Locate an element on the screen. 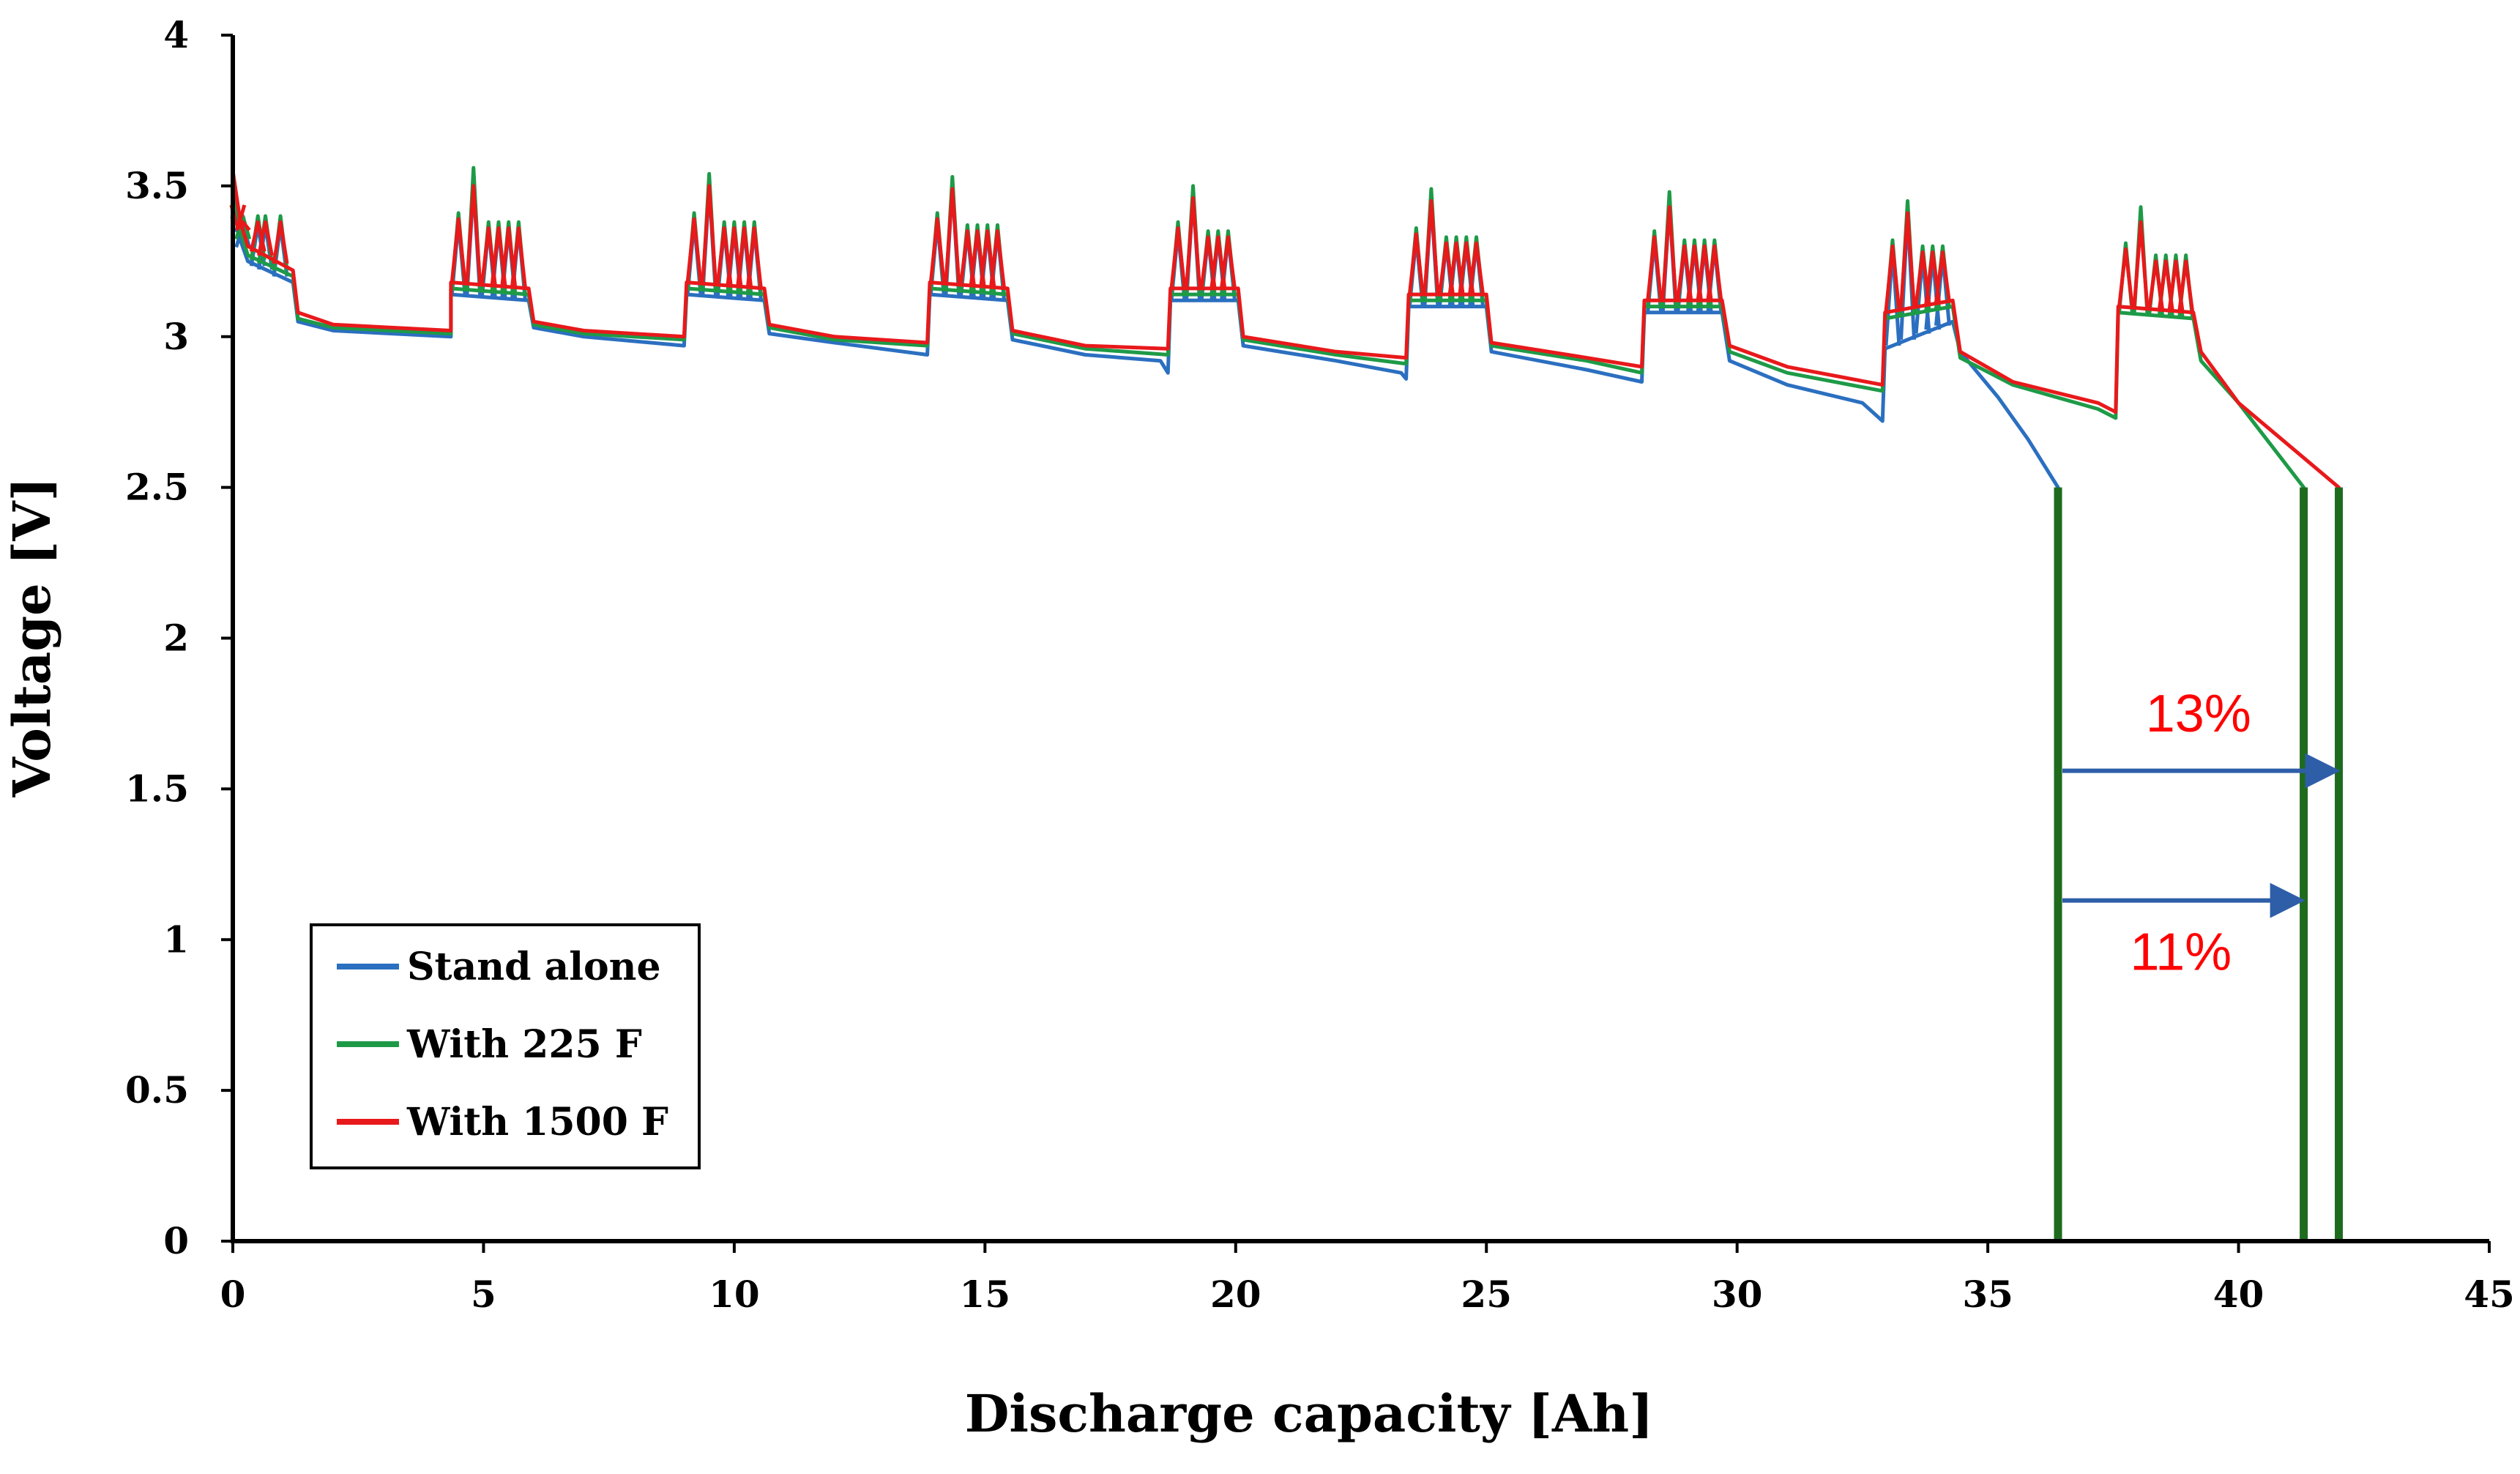  x-tick-label: 0 is located at coordinates (233, 1295).